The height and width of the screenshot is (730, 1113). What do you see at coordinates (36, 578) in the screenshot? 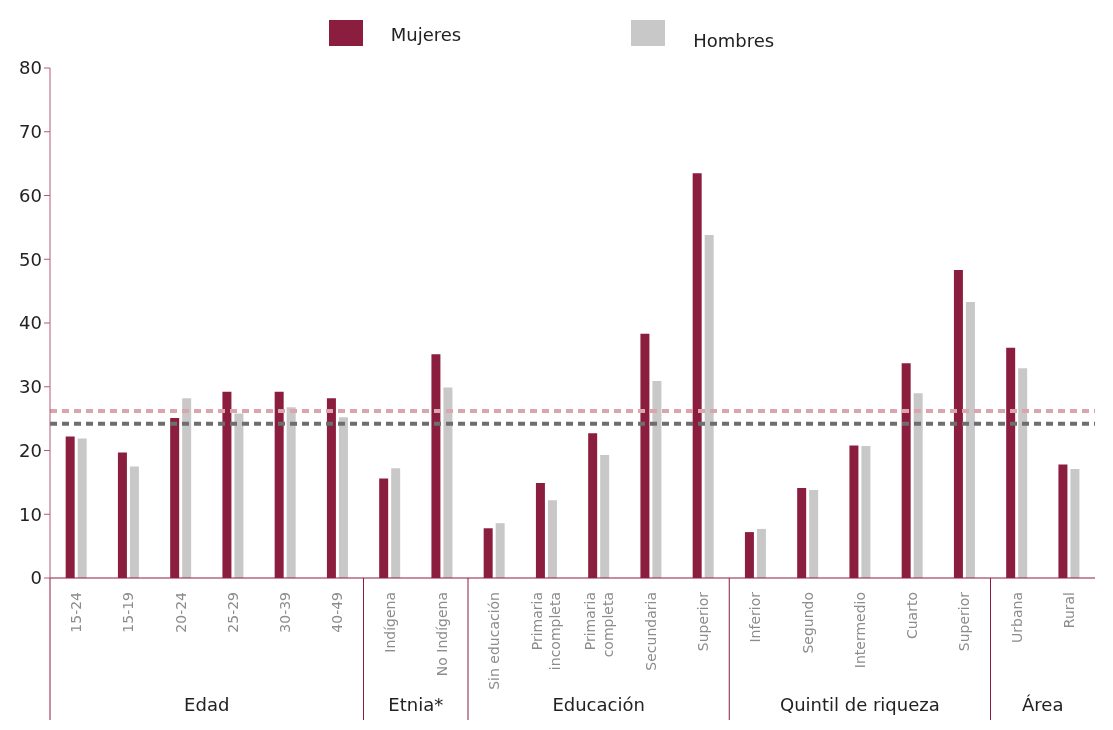
I see `y-tick-label: 0` at bounding box center [36, 578].